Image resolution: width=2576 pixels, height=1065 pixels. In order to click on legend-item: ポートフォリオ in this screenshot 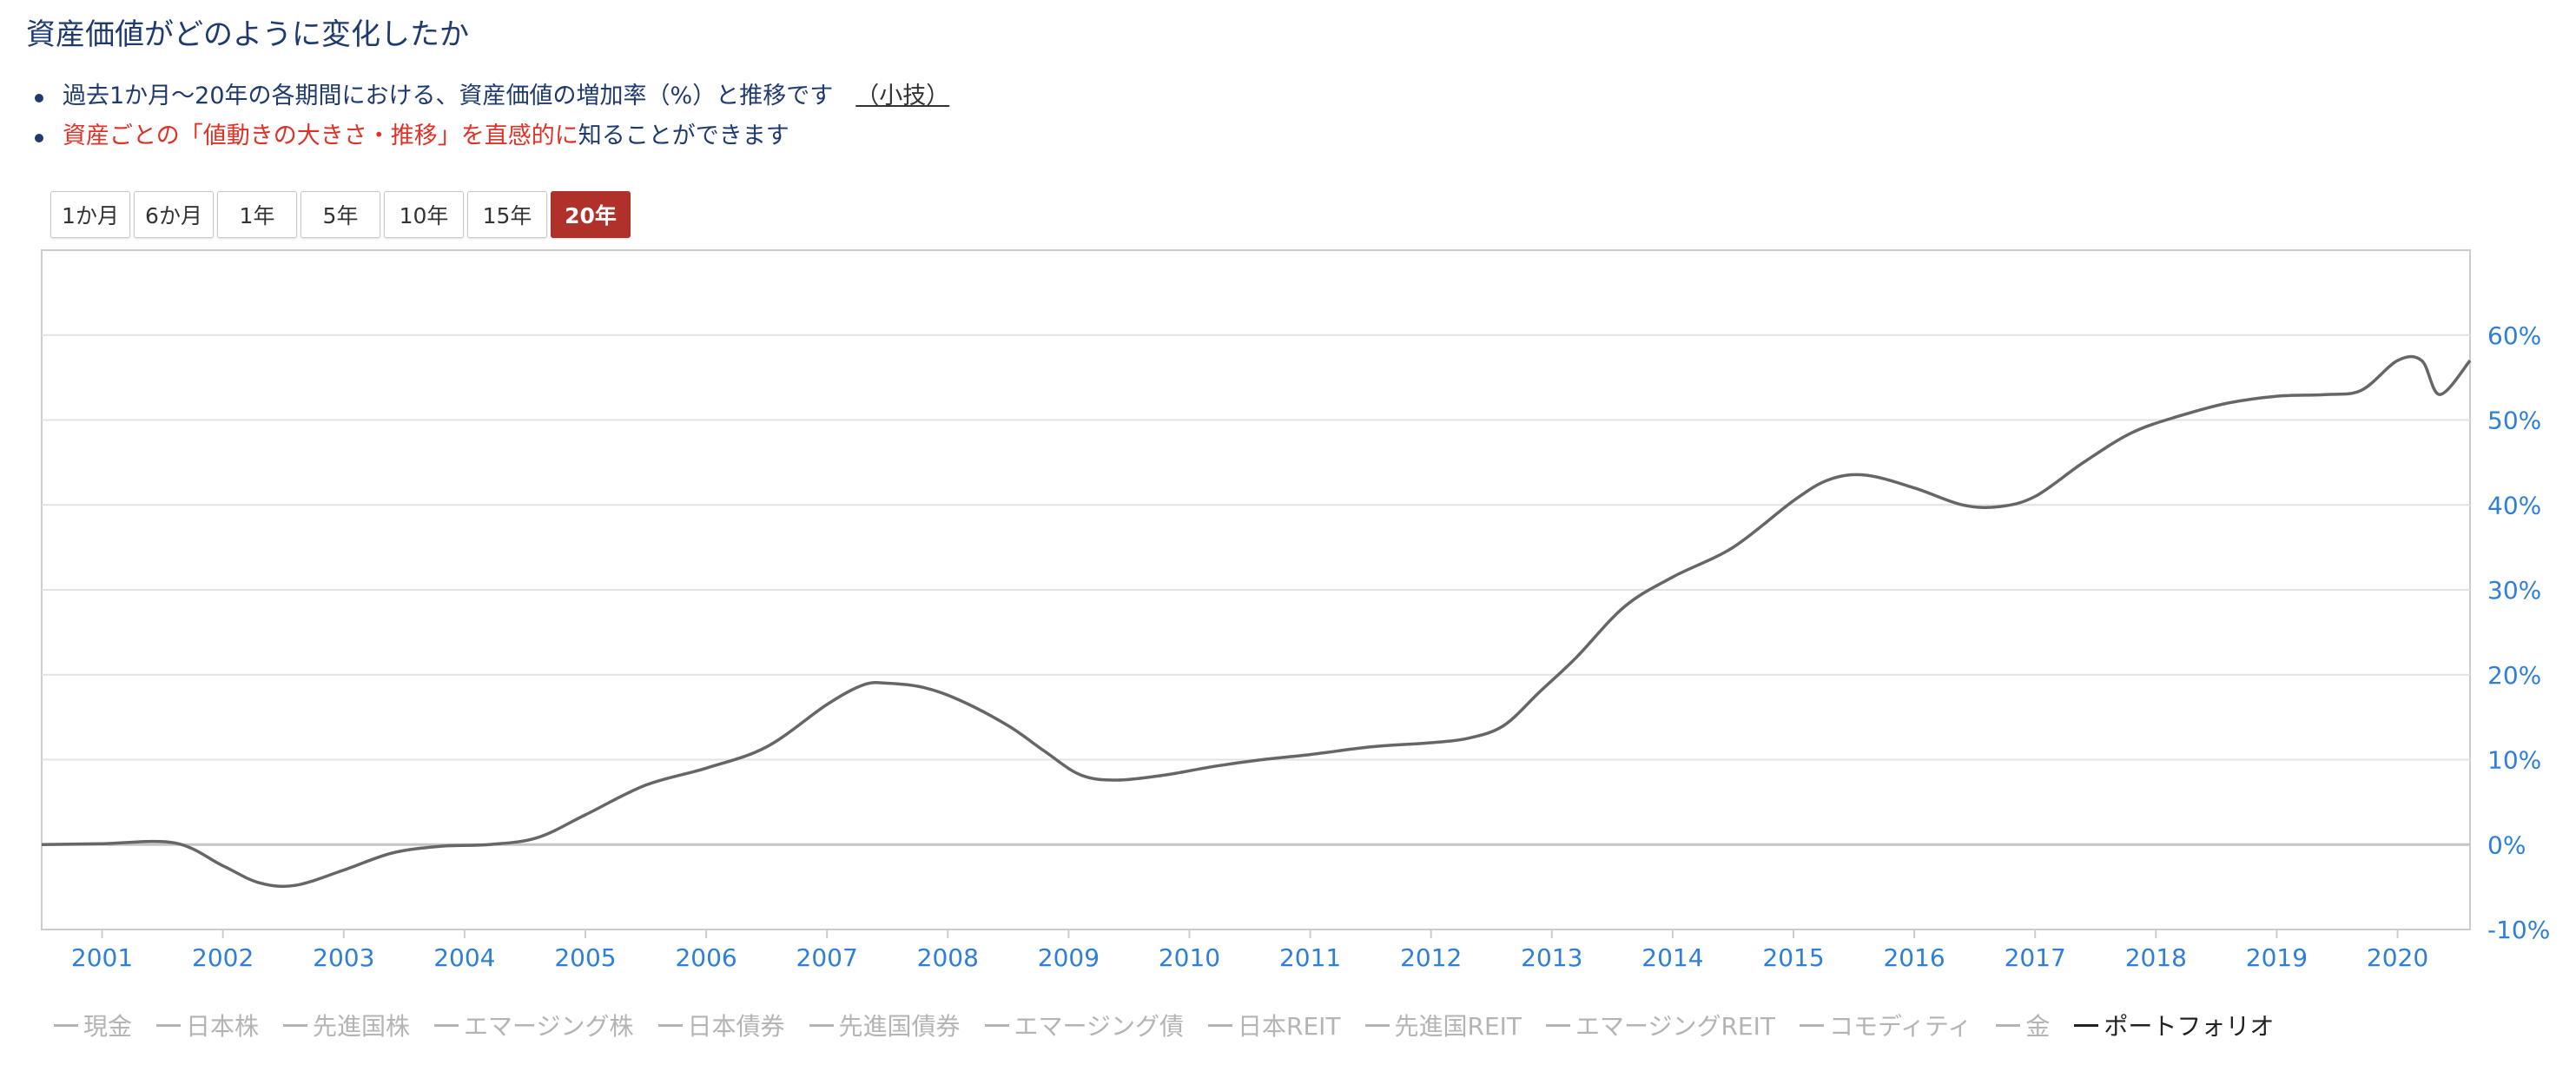, I will do `click(2174, 1025)`.